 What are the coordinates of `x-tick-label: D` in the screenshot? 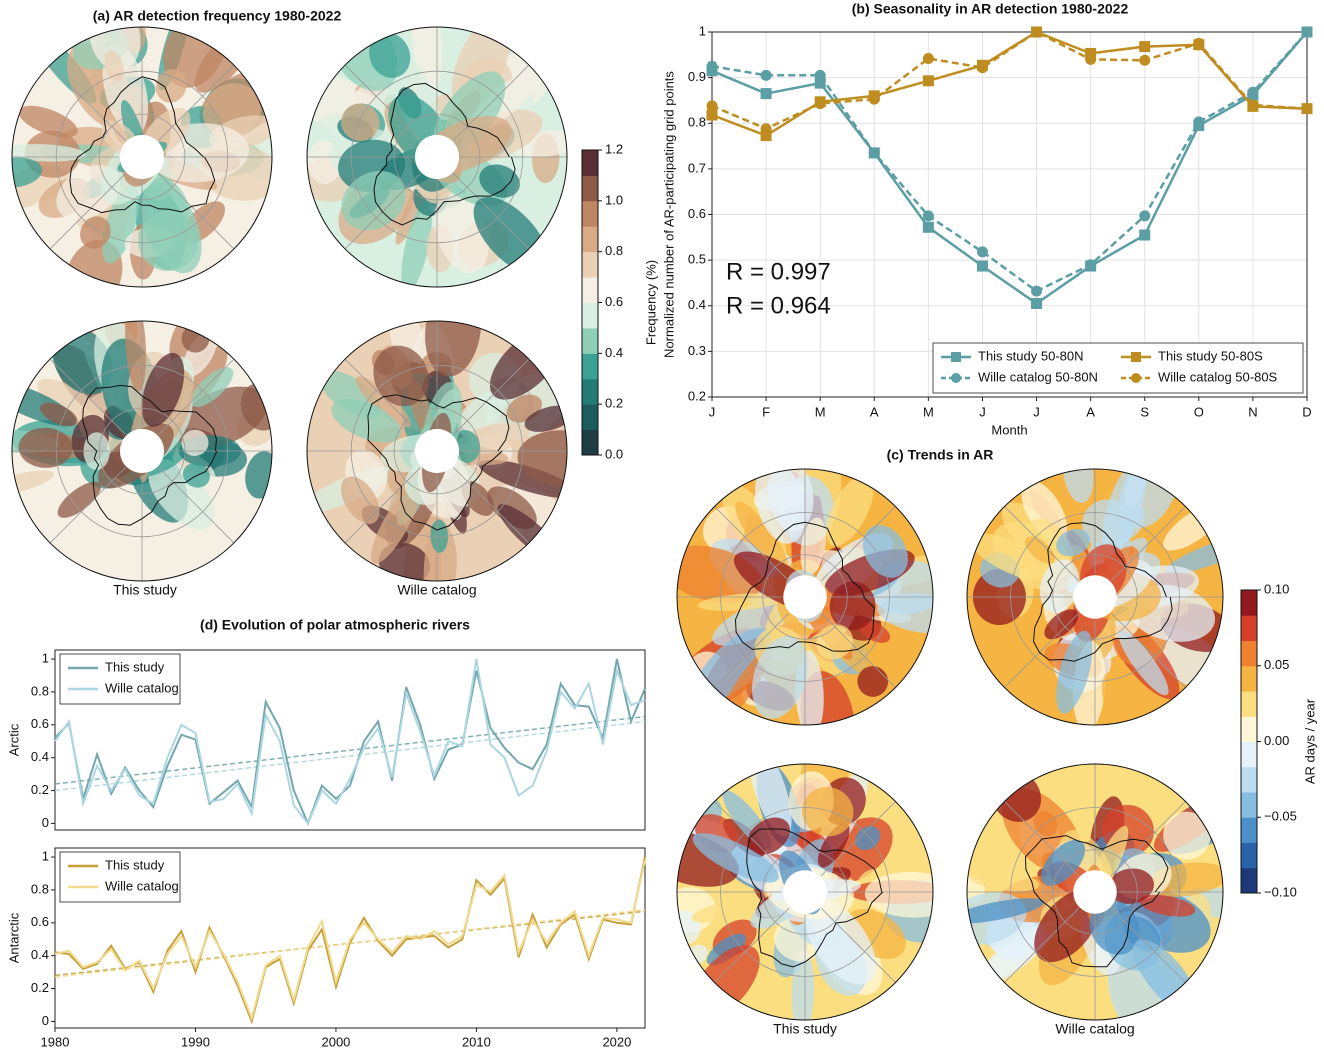 It's located at (1306, 411).